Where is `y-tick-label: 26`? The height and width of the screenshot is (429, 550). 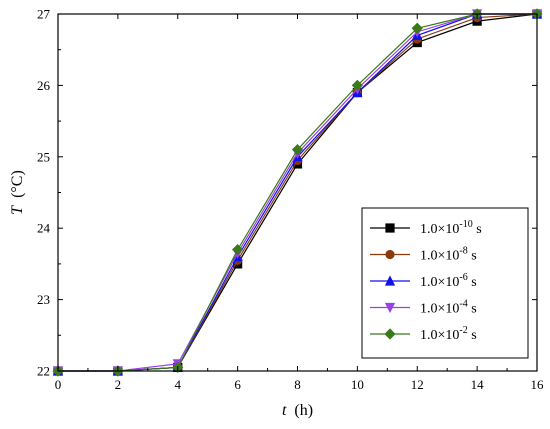 y-tick-label: 26 is located at coordinates (44, 85).